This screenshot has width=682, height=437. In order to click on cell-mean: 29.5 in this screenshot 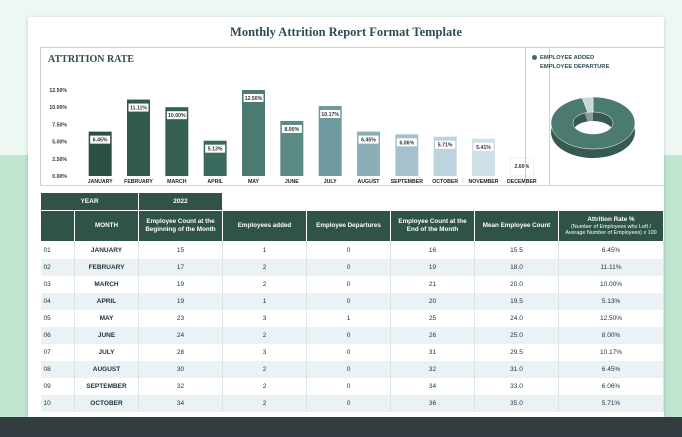, I will do `click(516, 352)`.